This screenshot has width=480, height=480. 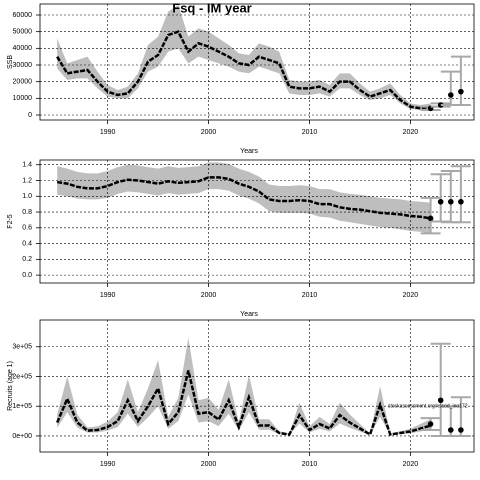 What do you see at coordinates (27, 165) in the screenshot?
I see `y-tick-label: 1.4` at bounding box center [27, 165].